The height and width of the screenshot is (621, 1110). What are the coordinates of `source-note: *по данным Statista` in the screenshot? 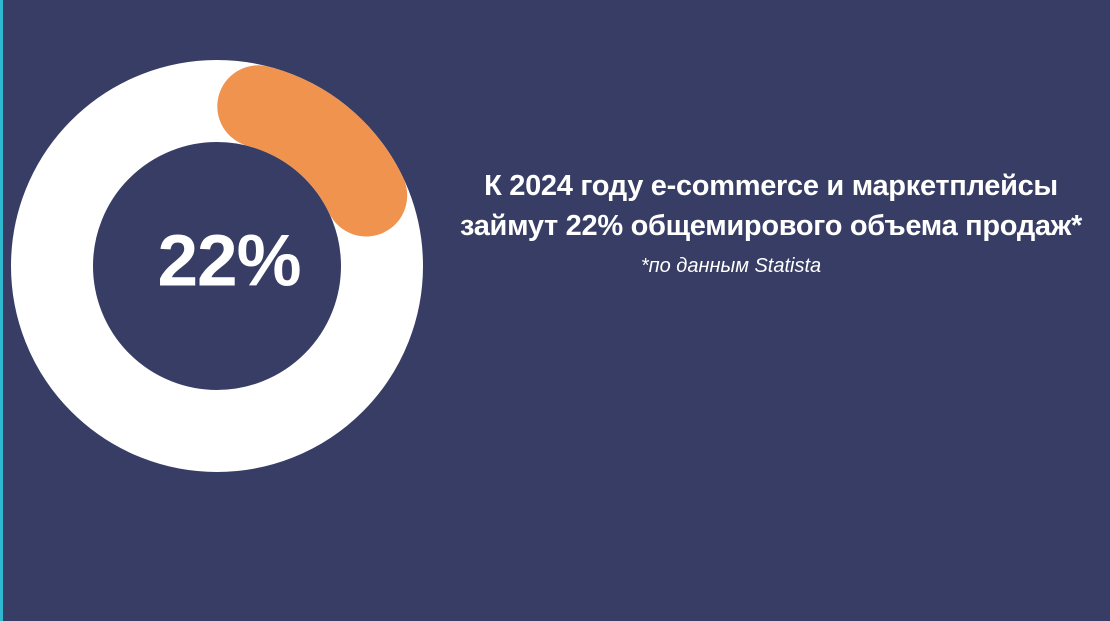 It's located at (731, 266).